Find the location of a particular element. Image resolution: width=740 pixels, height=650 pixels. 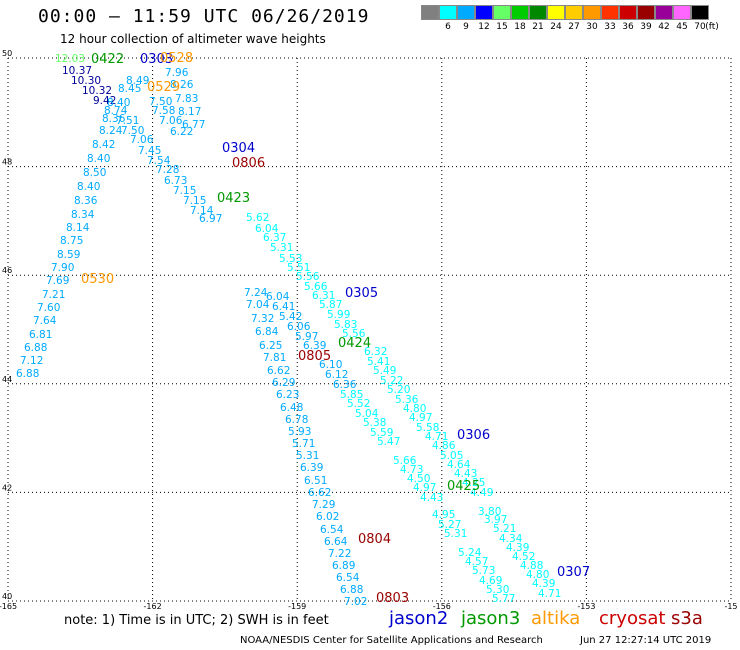

wave-height-value: 6.37 is located at coordinates (274, 238).